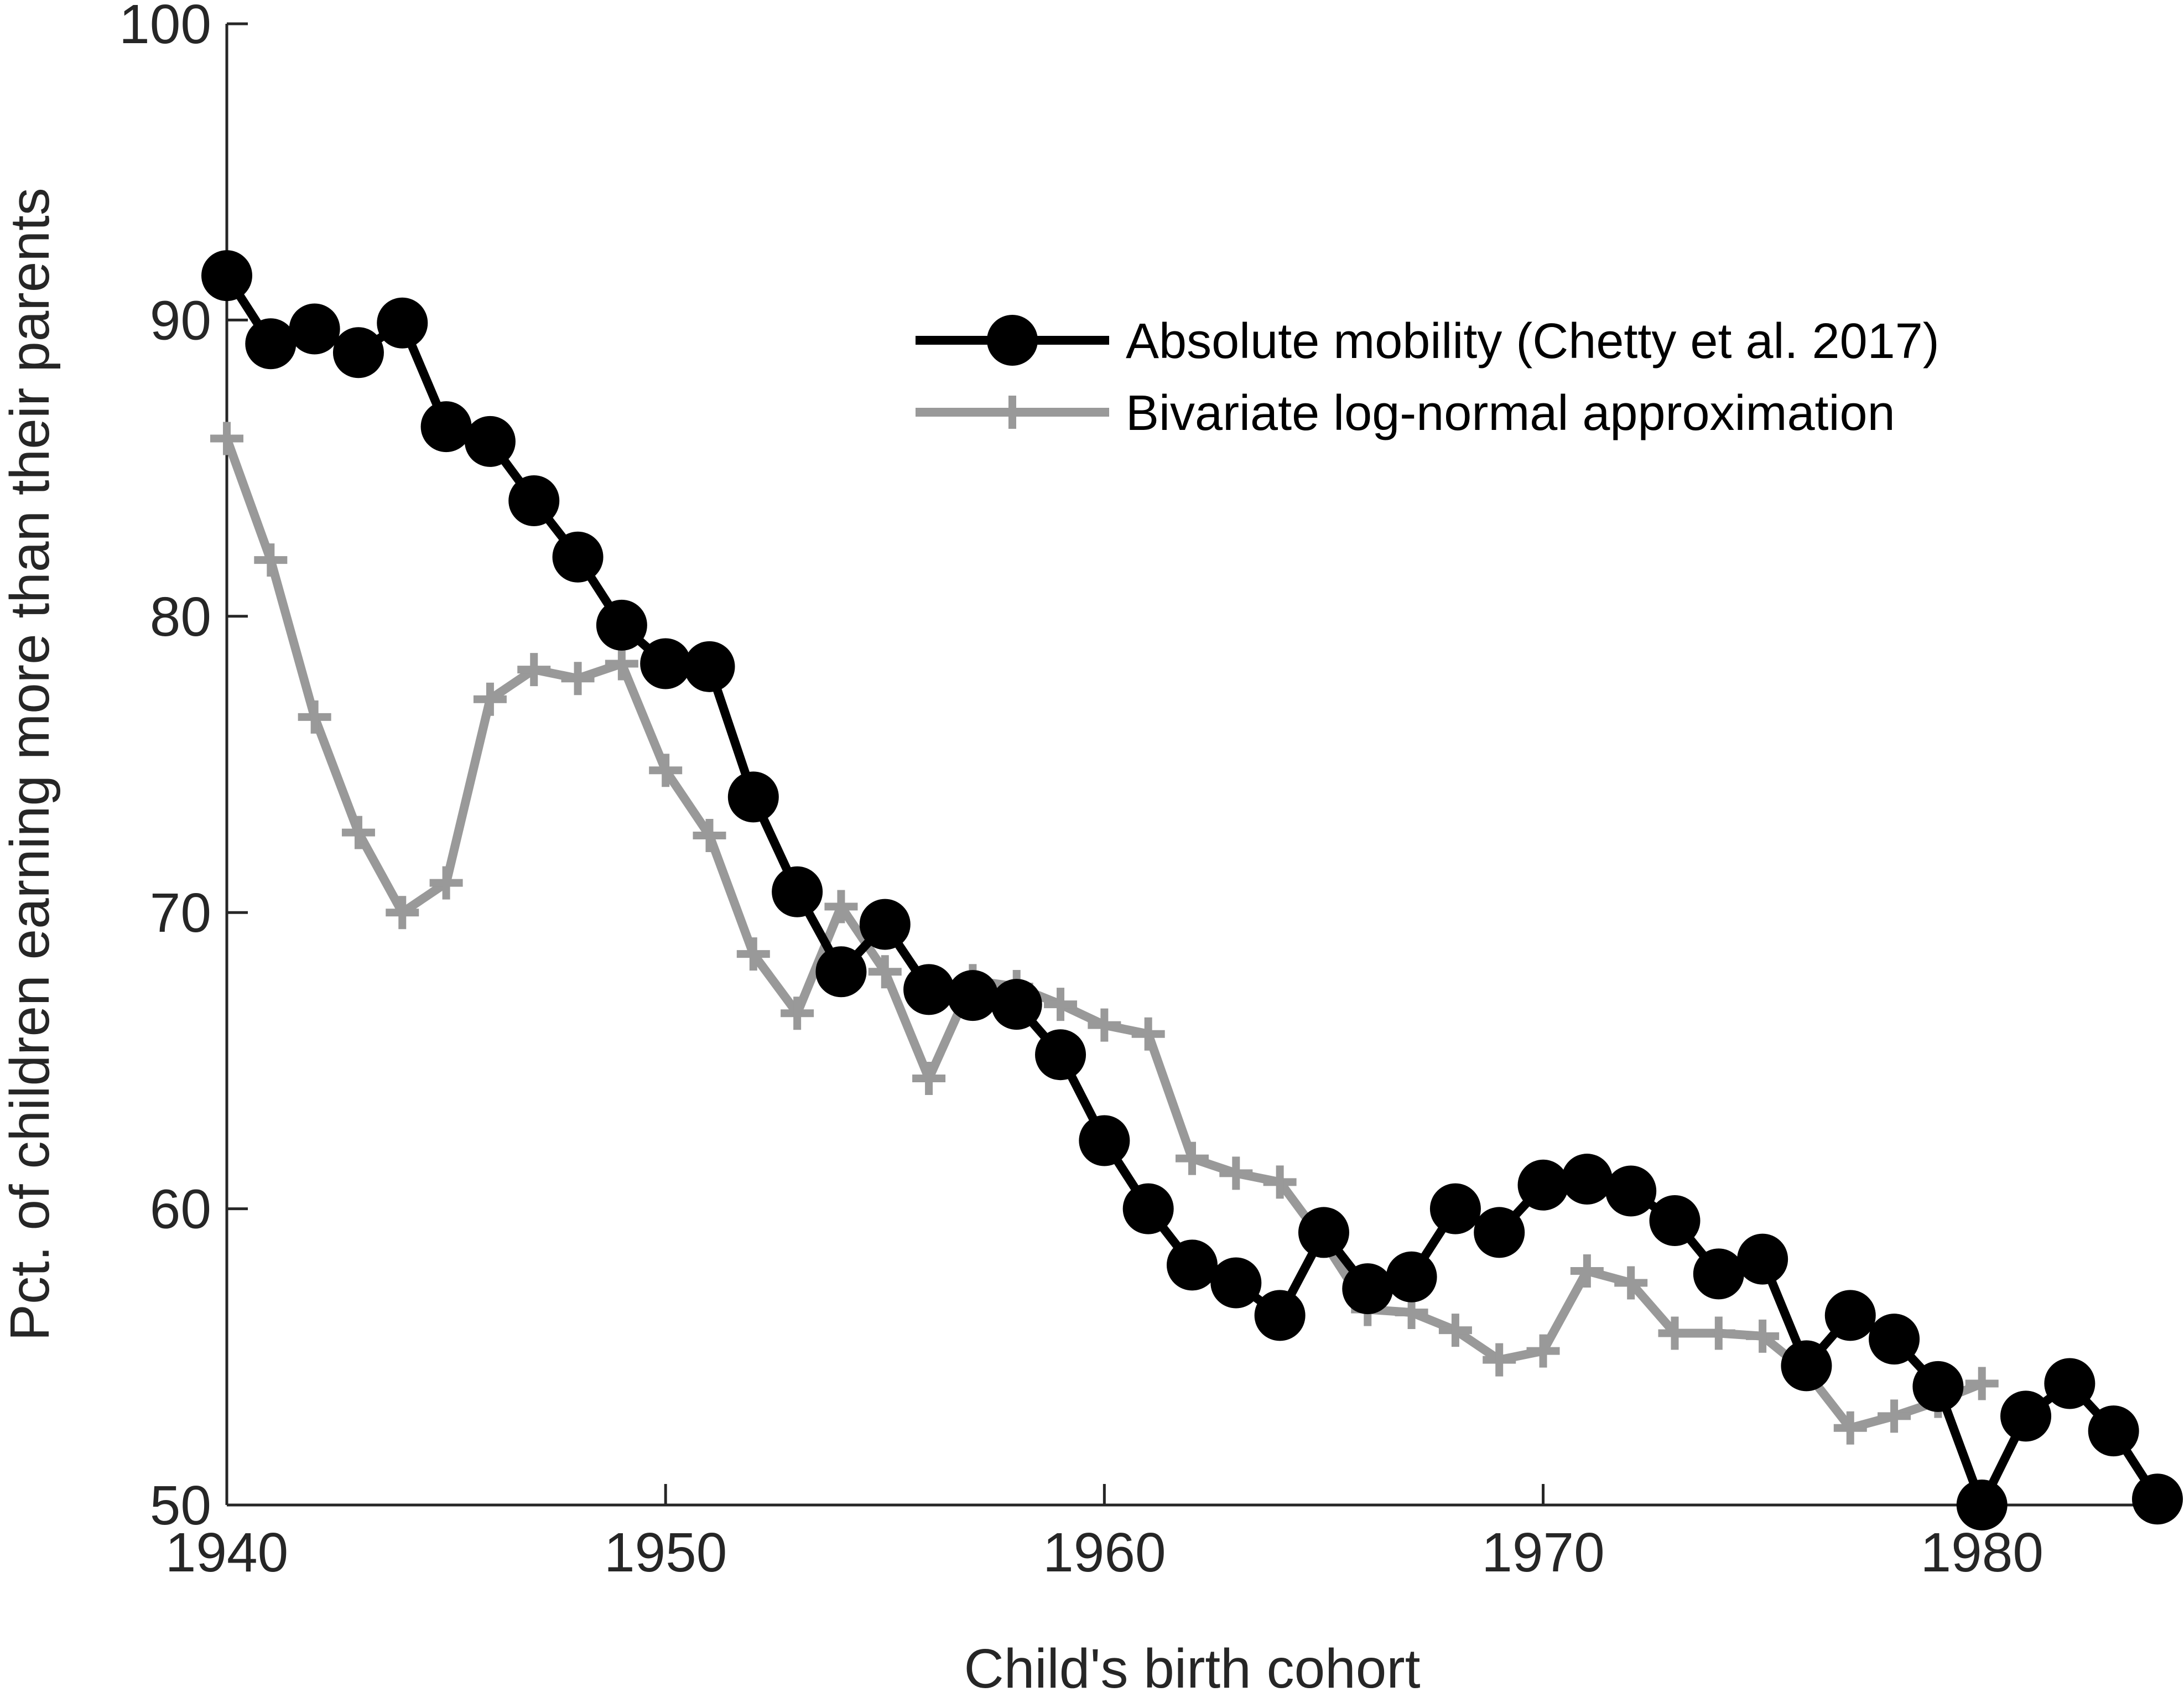 Image resolution: width=2184 pixels, height=1697 pixels. What do you see at coordinates (1193, 1668) in the screenshot?
I see `x-axis-title: Child's birth cohort` at bounding box center [1193, 1668].